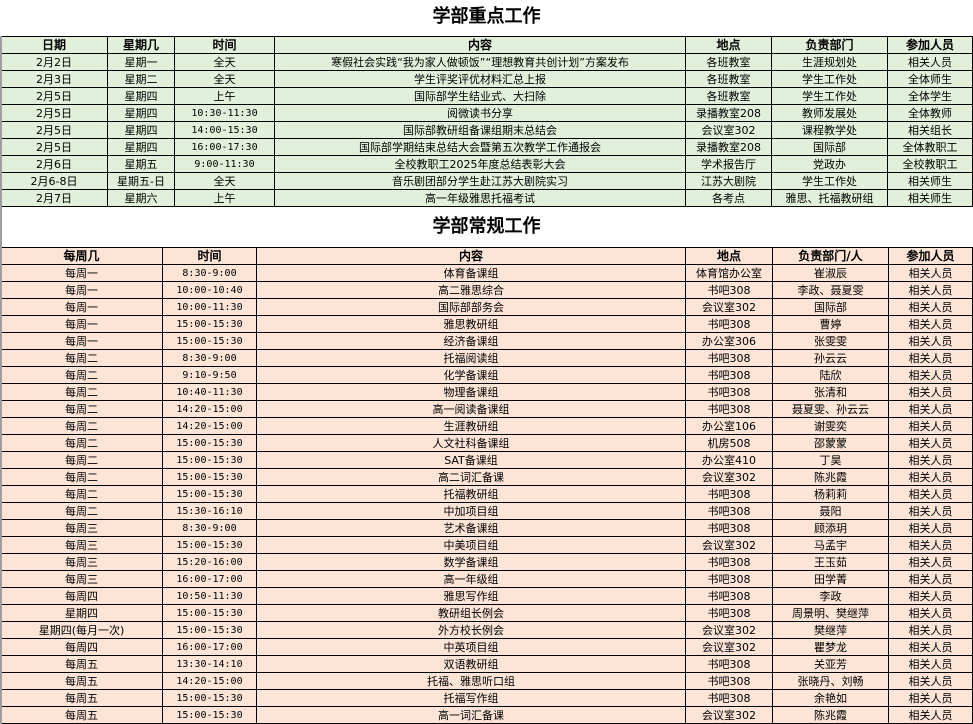 The height and width of the screenshot is (724, 973). I want to click on table-cell: 体育馆办公室, so click(729, 273).